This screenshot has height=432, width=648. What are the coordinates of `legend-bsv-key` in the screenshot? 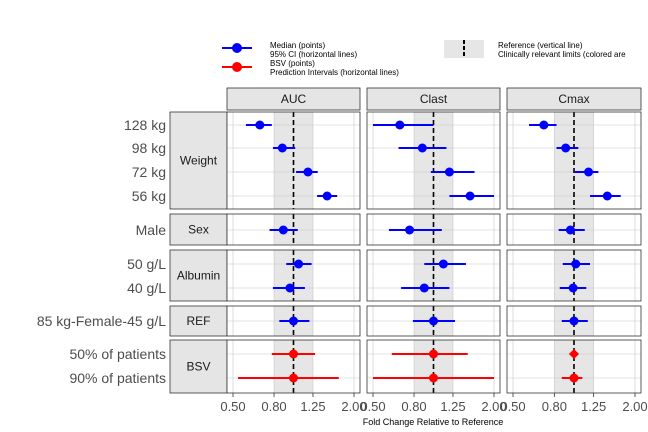 It's located at (237, 67).